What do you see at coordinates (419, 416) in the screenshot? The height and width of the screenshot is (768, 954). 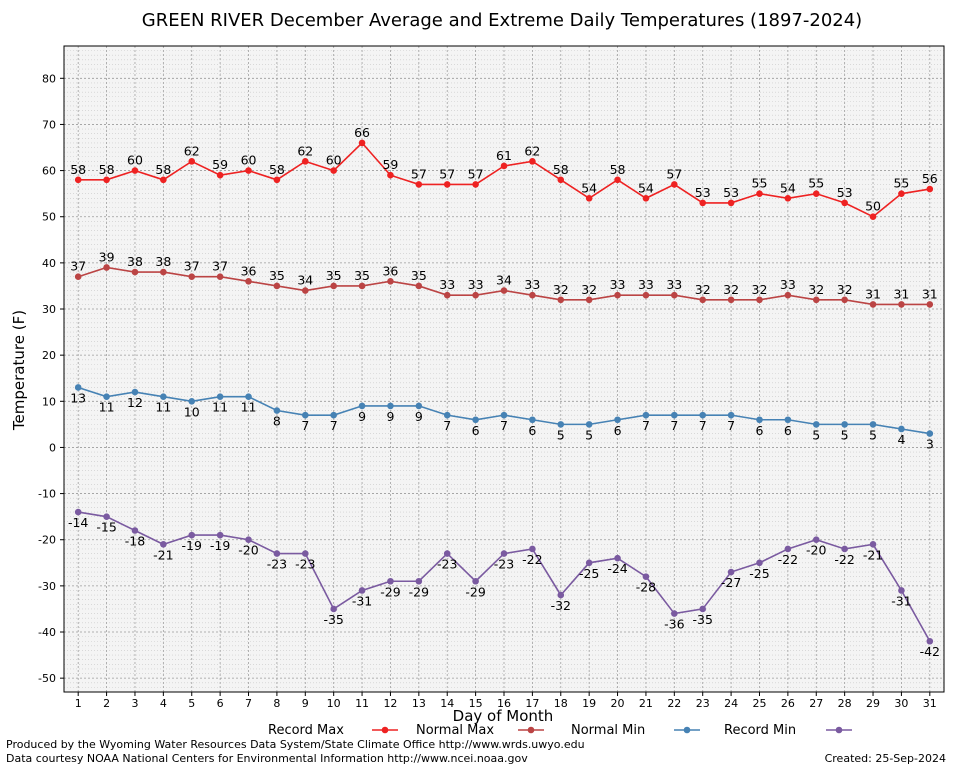 I see `data-label: 9` at bounding box center [419, 416].